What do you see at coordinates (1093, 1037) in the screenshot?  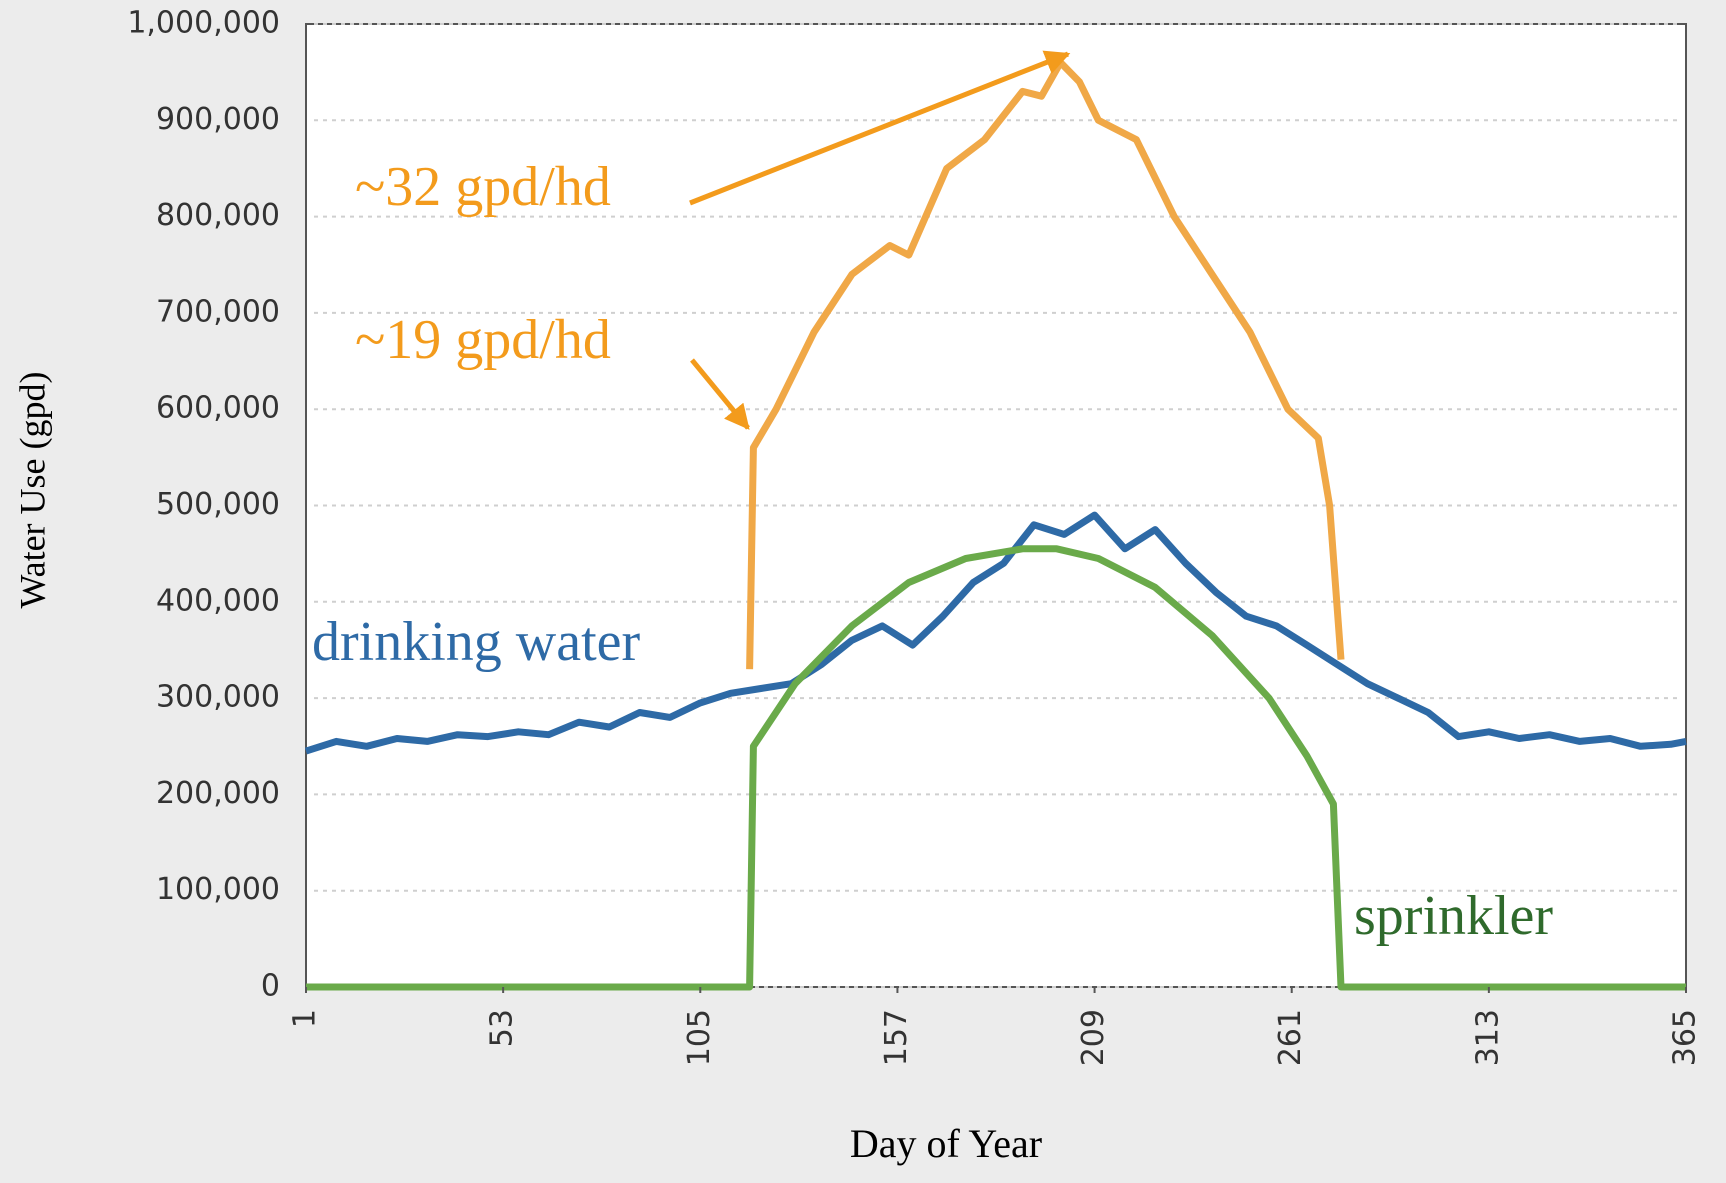 I see `x-tick-label: 209` at bounding box center [1093, 1037].